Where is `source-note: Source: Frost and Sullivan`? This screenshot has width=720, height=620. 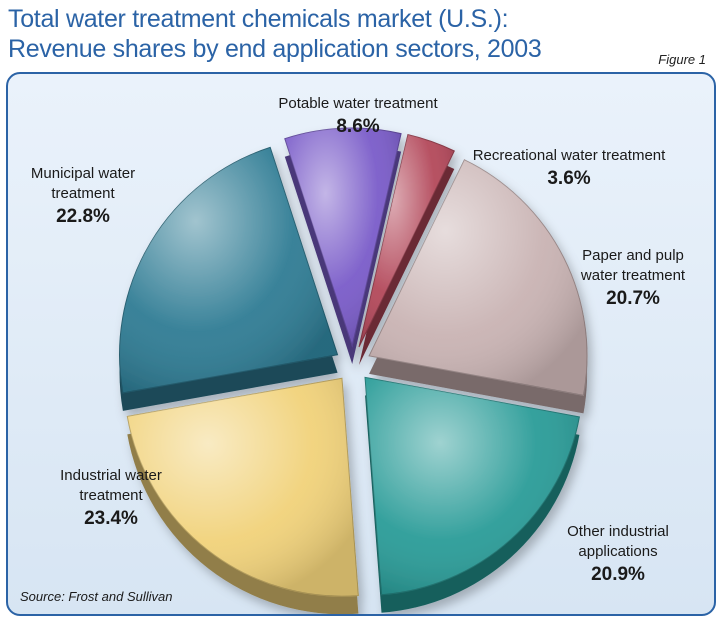 source-note: Source: Frost and Sullivan is located at coordinates (96, 596).